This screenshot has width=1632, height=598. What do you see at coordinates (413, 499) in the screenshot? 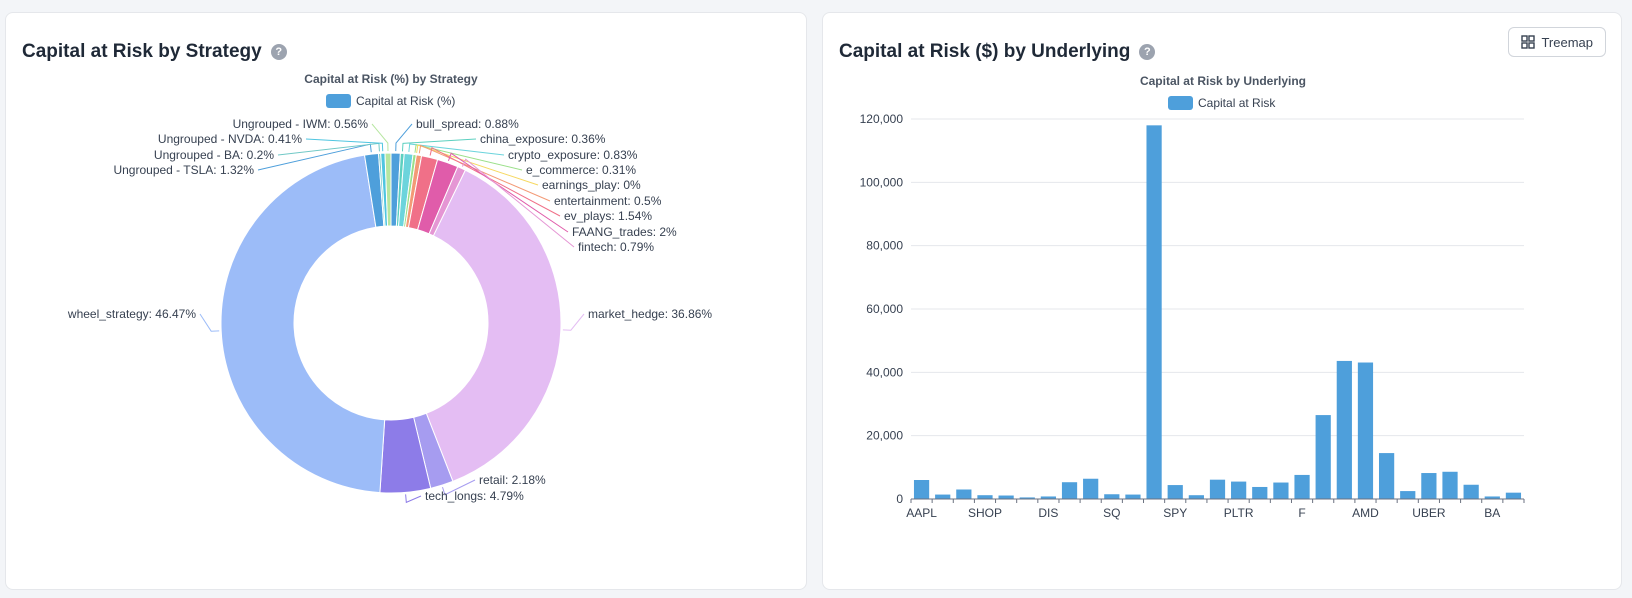
I see `leader-line-tech-longs` at bounding box center [413, 499].